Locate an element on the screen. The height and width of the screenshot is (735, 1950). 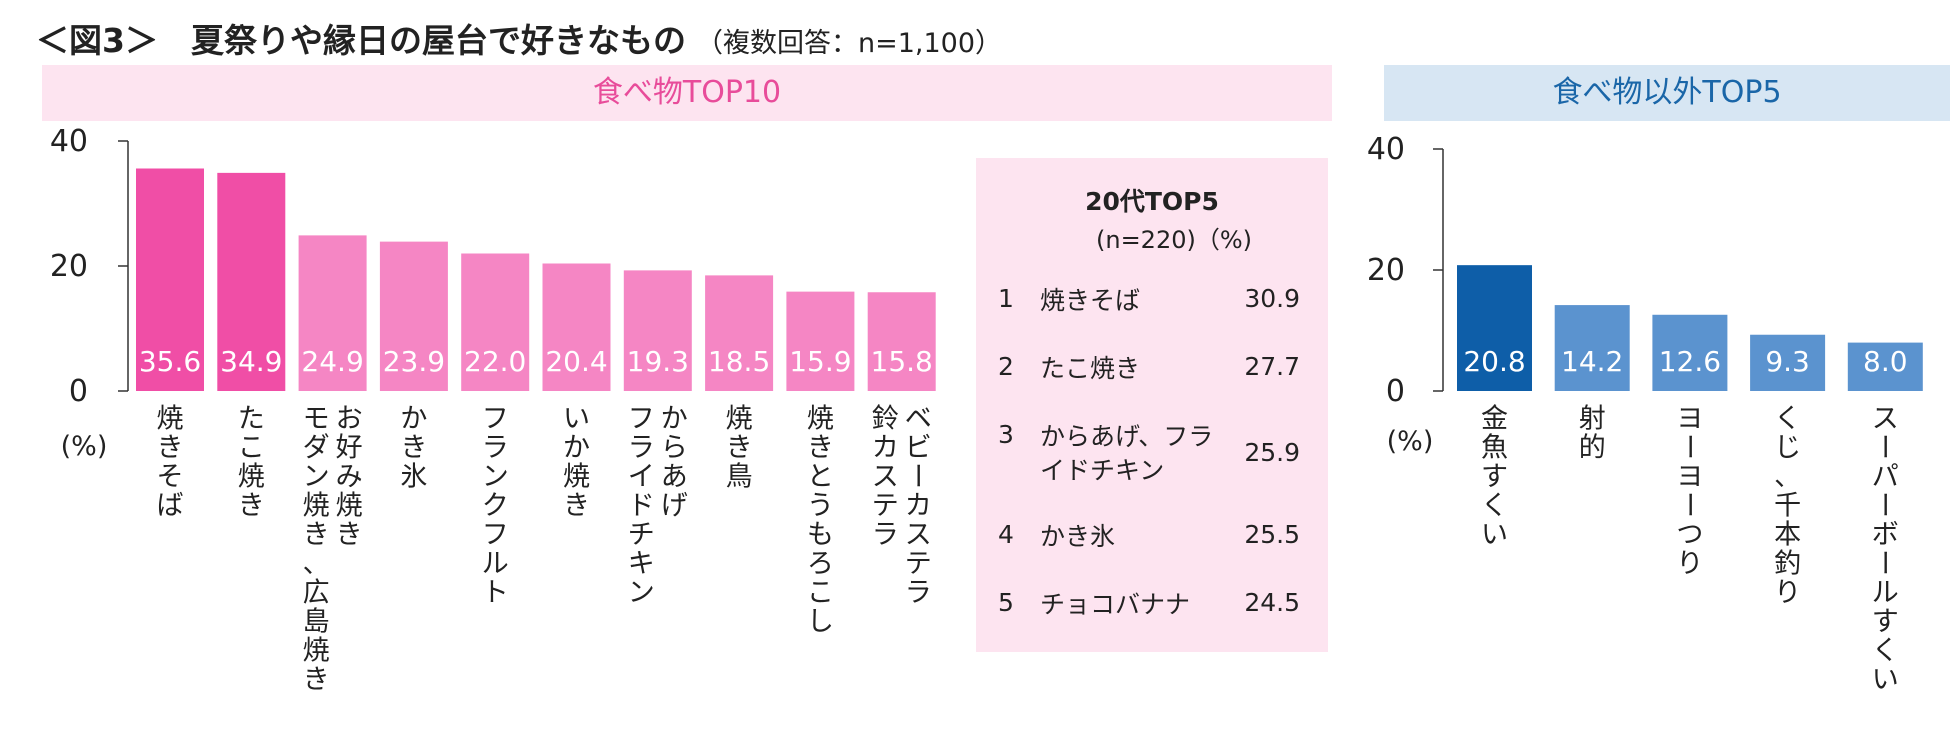
rank-number: 2 is located at coordinates (1006, 366).